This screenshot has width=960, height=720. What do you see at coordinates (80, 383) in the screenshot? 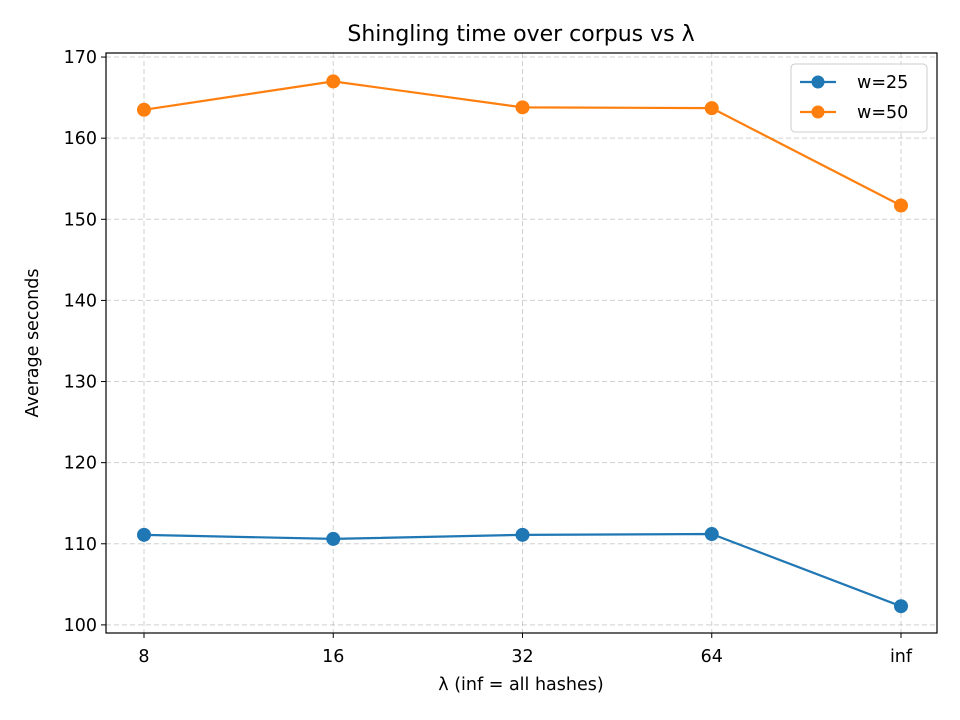
I see `y-tick-label: 130` at bounding box center [80, 383].